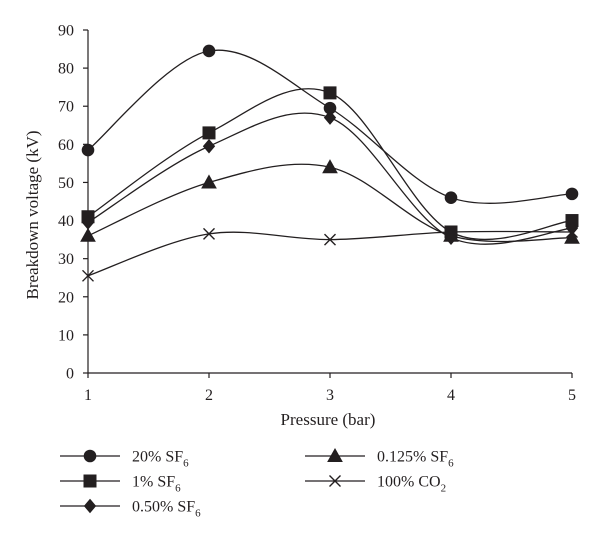 The height and width of the screenshot is (545, 600). I want to click on x-axis-title: Pressure (bar), so click(328, 419).